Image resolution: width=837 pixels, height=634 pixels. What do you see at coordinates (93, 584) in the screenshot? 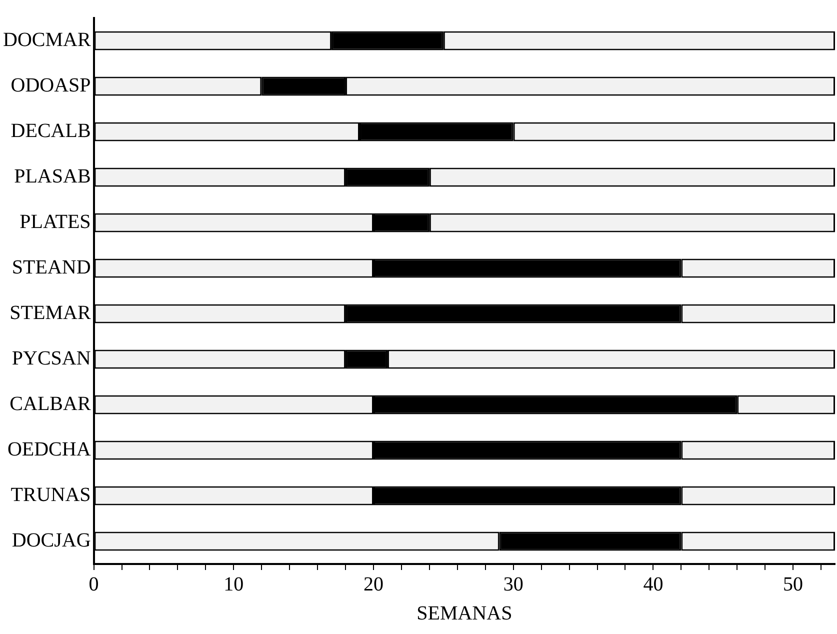
I see `x-tick-label: 0` at bounding box center [93, 584].